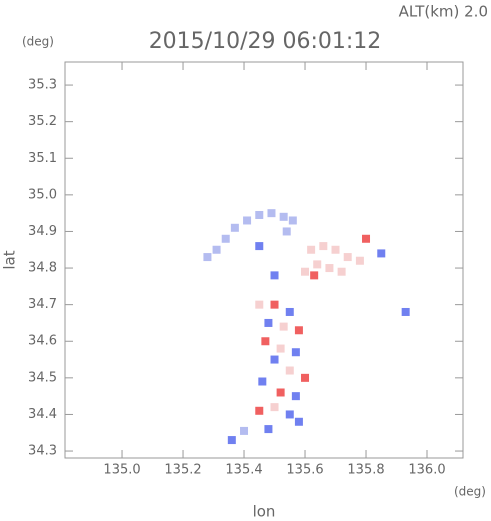 The image size is (491, 521). I want to click on x-axis-label: lon, so click(264, 512).